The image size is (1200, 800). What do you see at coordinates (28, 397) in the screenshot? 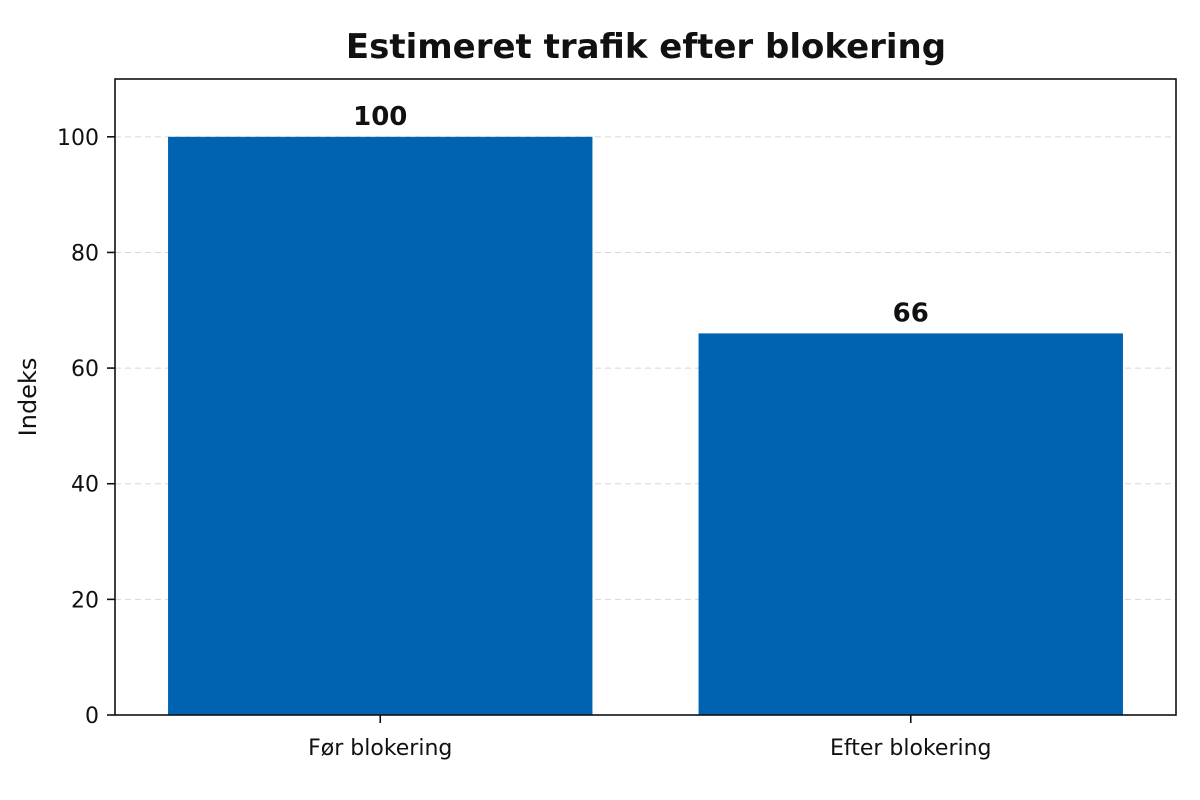
I see `y-axis-label: Indeks` at bounding box center [28, 397].